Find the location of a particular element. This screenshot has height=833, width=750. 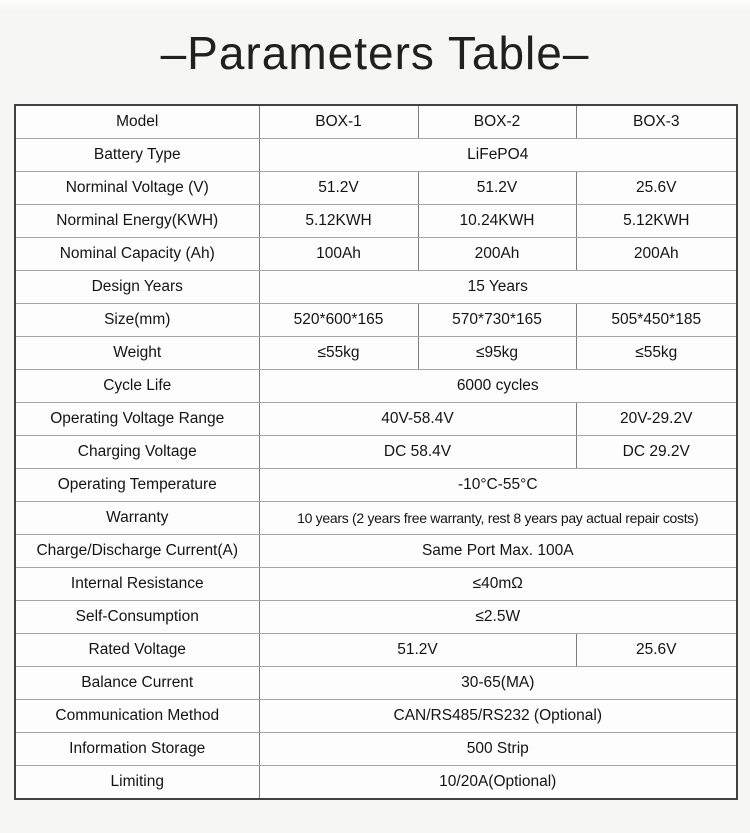

table-row-cycle-life: Cycle Life 6000 cycles is located at coordinates (376, 386).